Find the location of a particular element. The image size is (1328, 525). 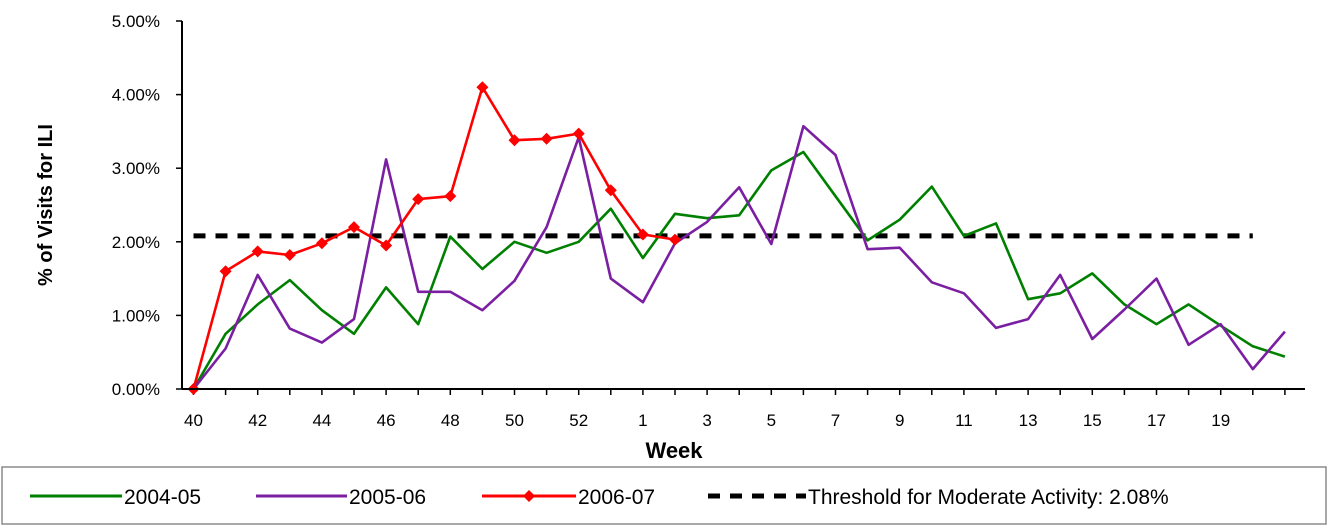

x-tick-label: 17 is located at coordinates (1156, 420).